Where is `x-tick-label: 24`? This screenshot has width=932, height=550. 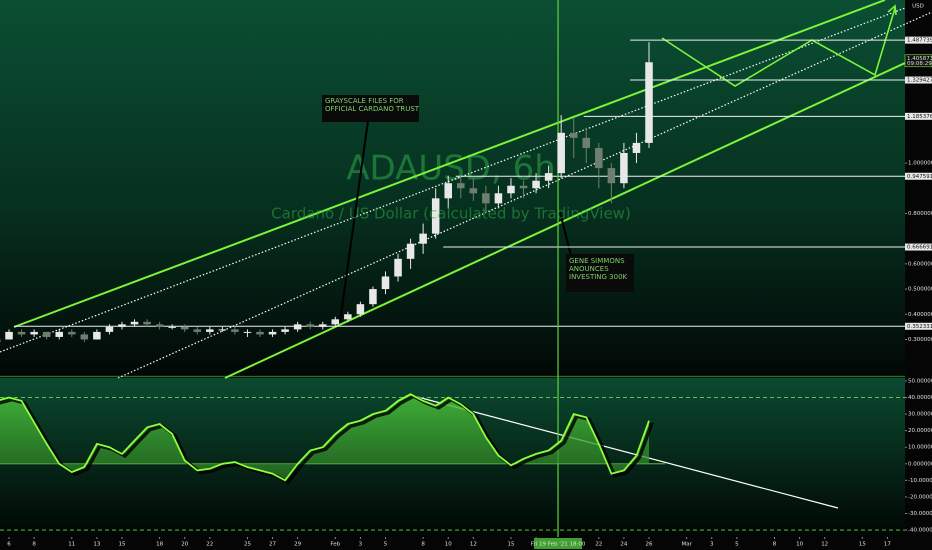 x-tick-label: 24 is located at coordinates (623, 545).